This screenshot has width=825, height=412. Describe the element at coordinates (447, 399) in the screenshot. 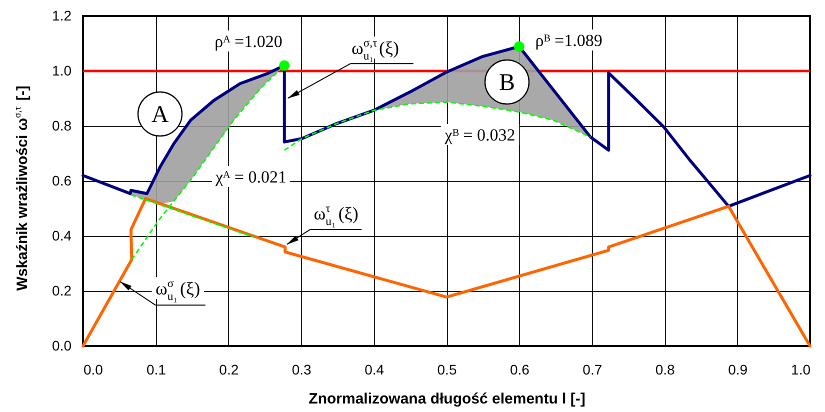

I see `x-axis-title: Znormalizowana długość elementu l [-]` at that location.